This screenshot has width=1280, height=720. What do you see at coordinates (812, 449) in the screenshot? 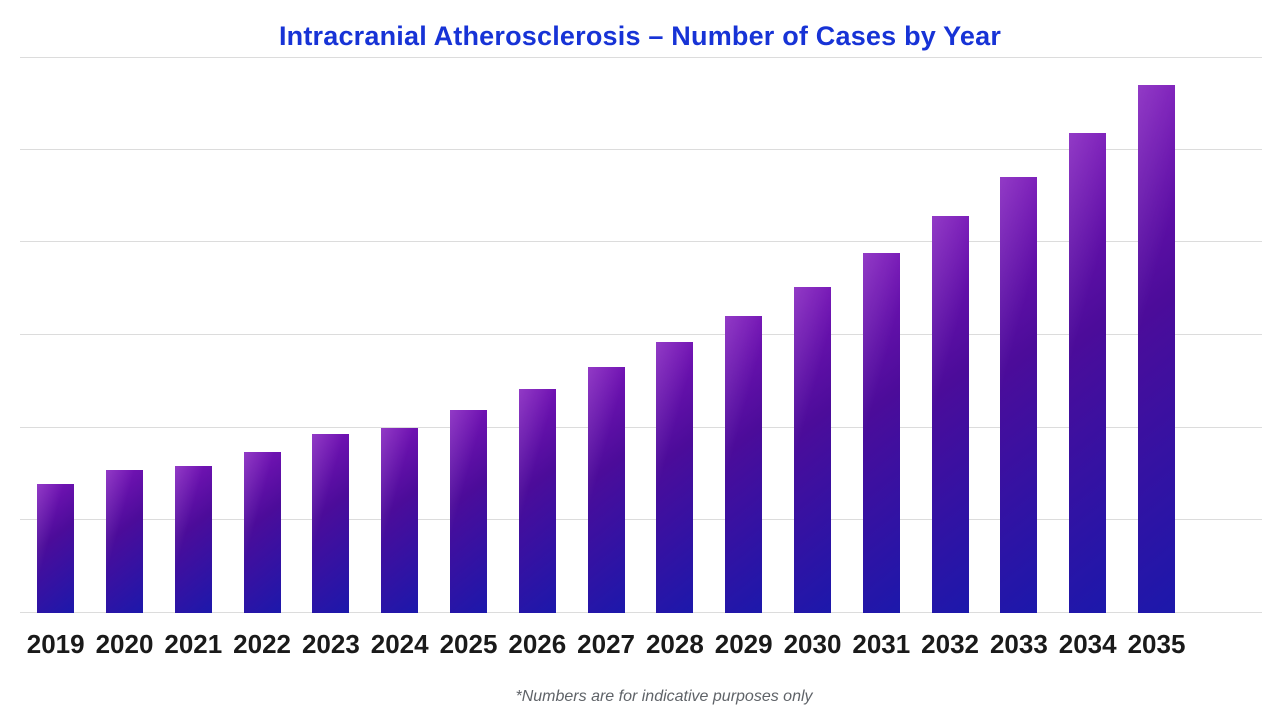
I see `bar-2030` at bounding box center [812, 449].